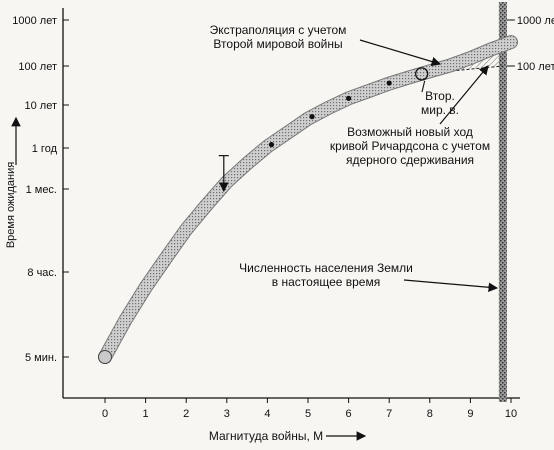  I want to click on x-tick-label: 3, so click(227, 414).